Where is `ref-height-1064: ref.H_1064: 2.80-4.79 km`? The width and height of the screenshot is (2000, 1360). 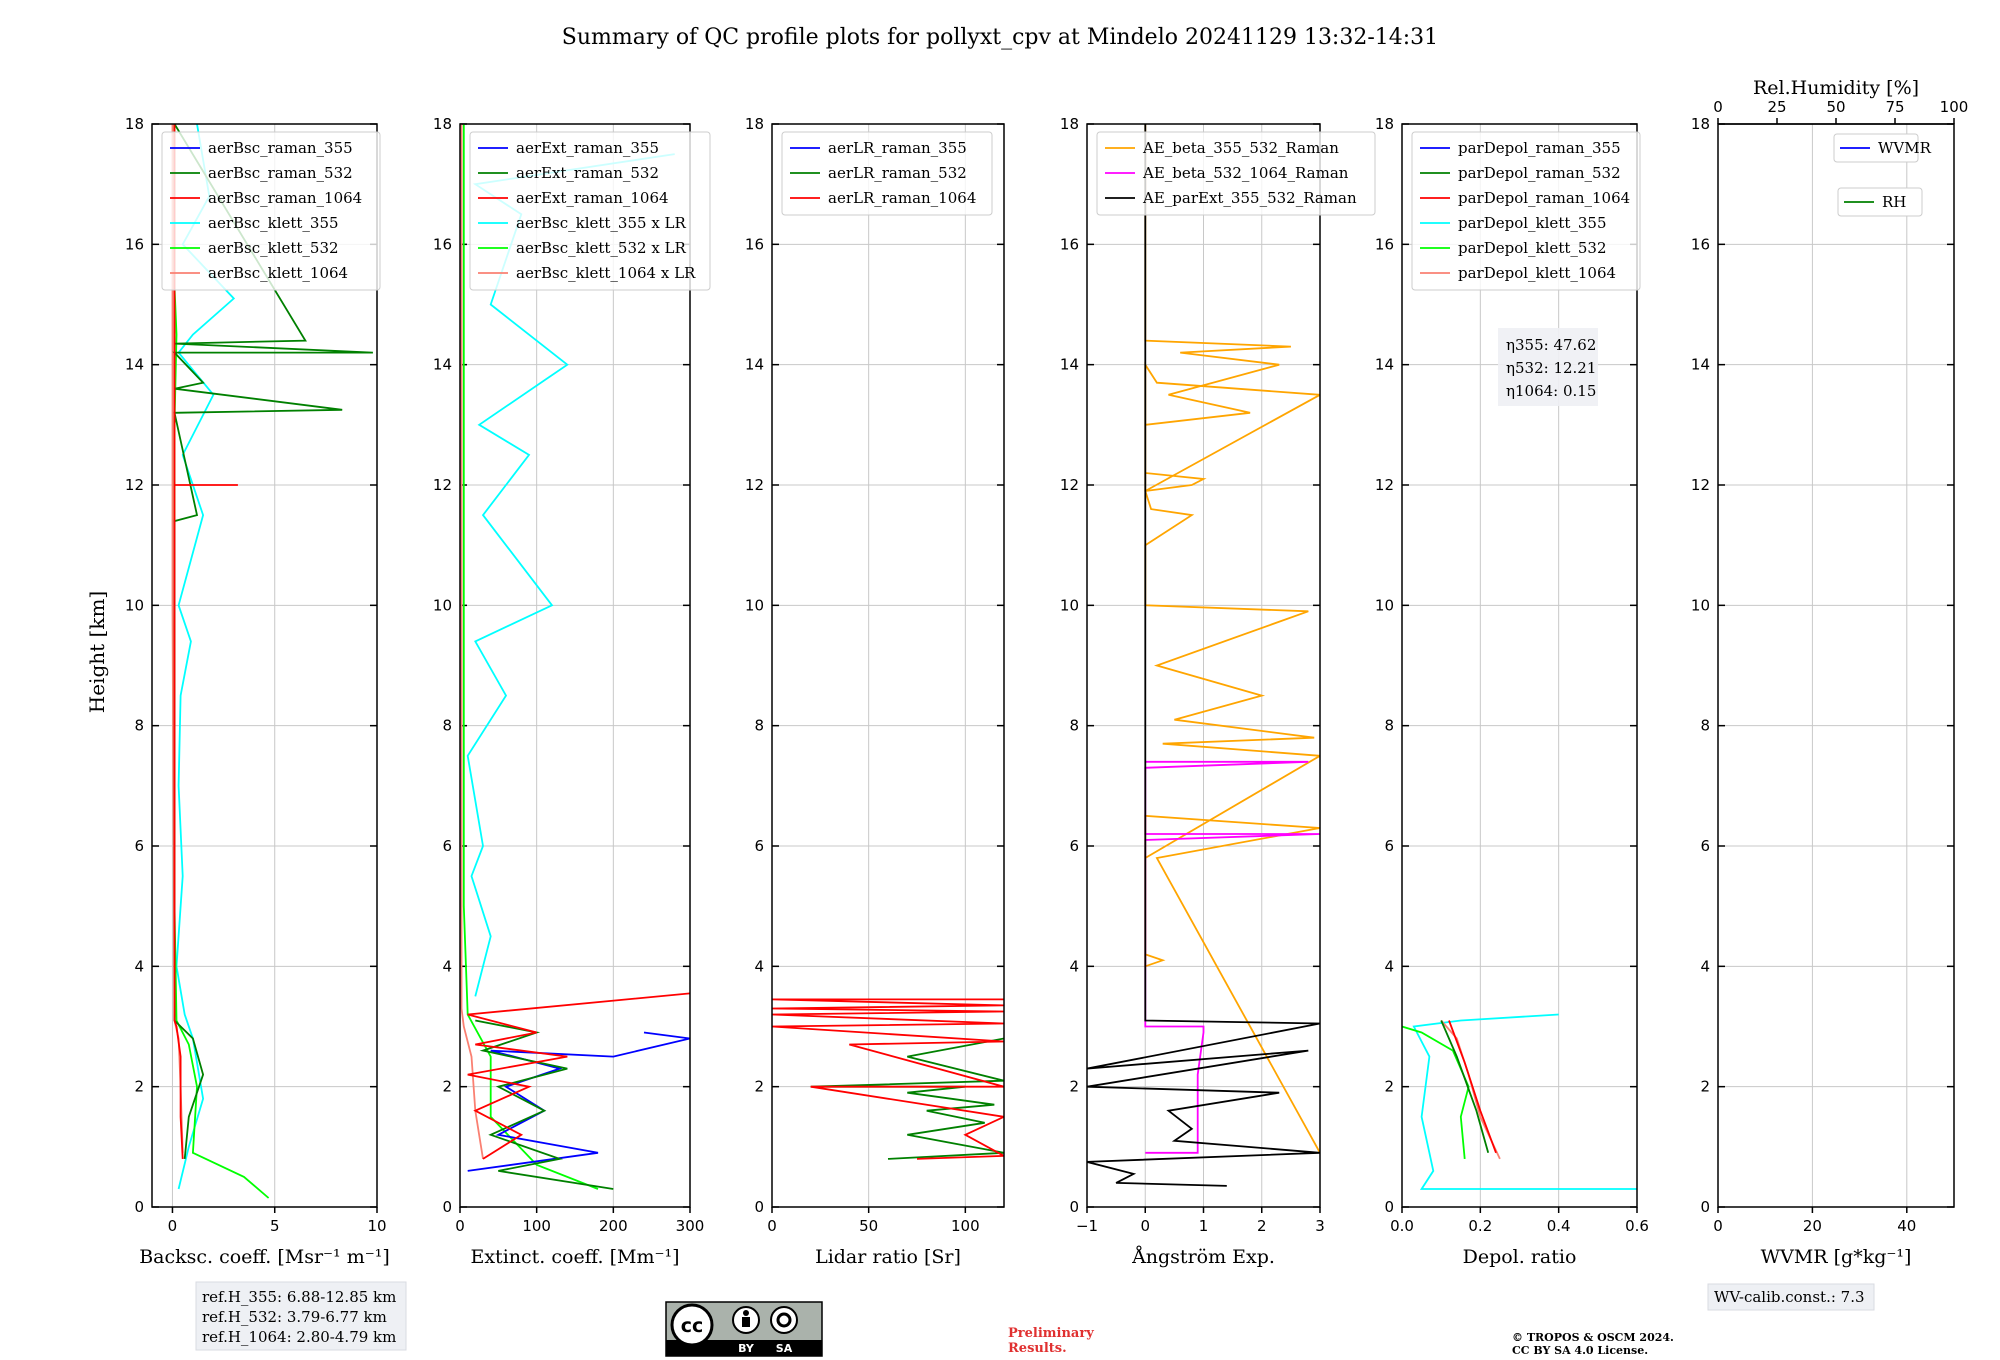 ref-height-1064: ref.H_1064: 2.80-4.79 km is located at coordinates (299, 1337).